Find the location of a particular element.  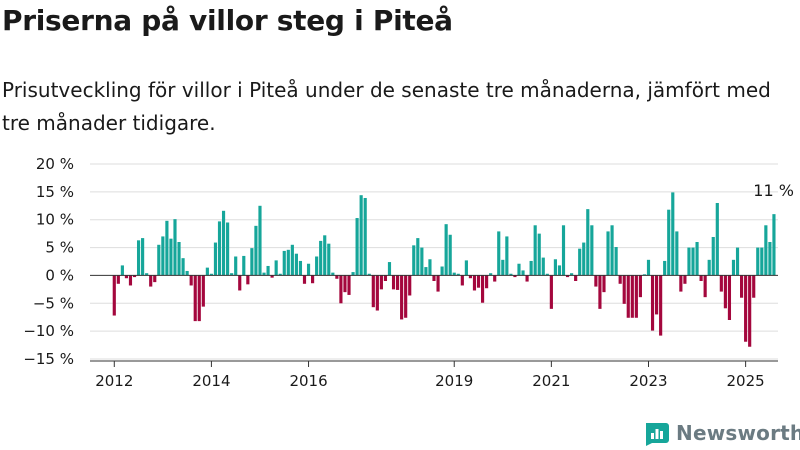

x-tick-label: 2014 is located at coordinates (211, 381).